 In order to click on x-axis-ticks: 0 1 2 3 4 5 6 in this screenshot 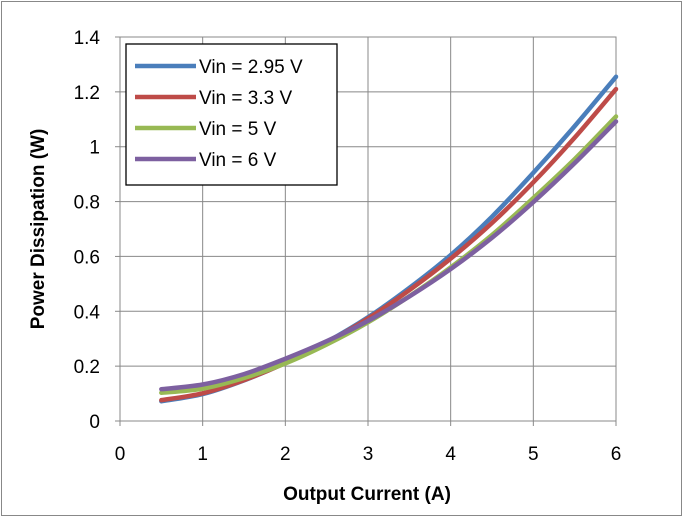, I will do `click(368, 454)`.